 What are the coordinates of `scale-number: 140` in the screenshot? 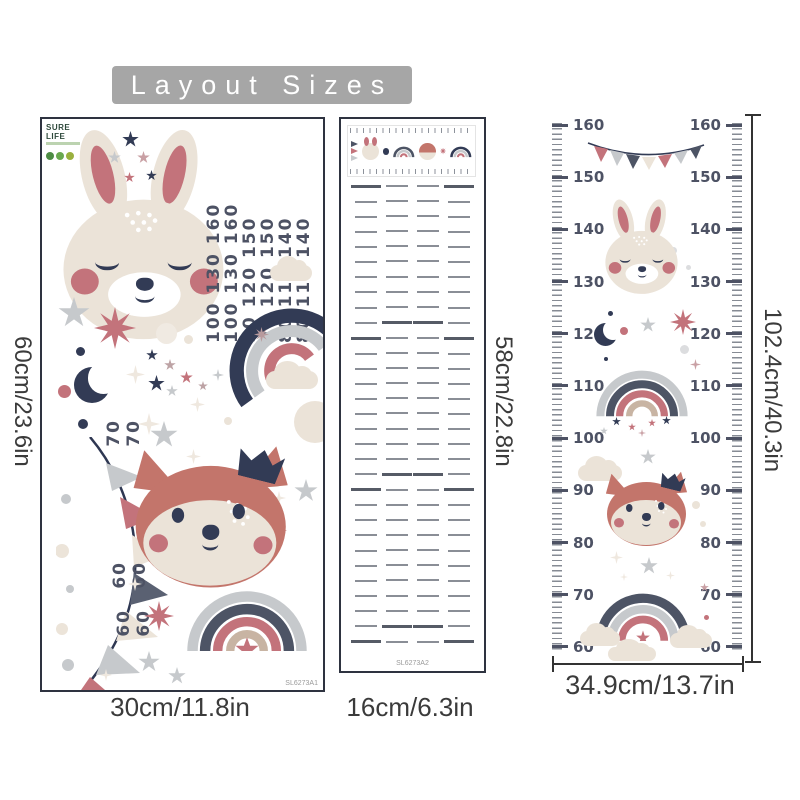 It's located at (589, 229).